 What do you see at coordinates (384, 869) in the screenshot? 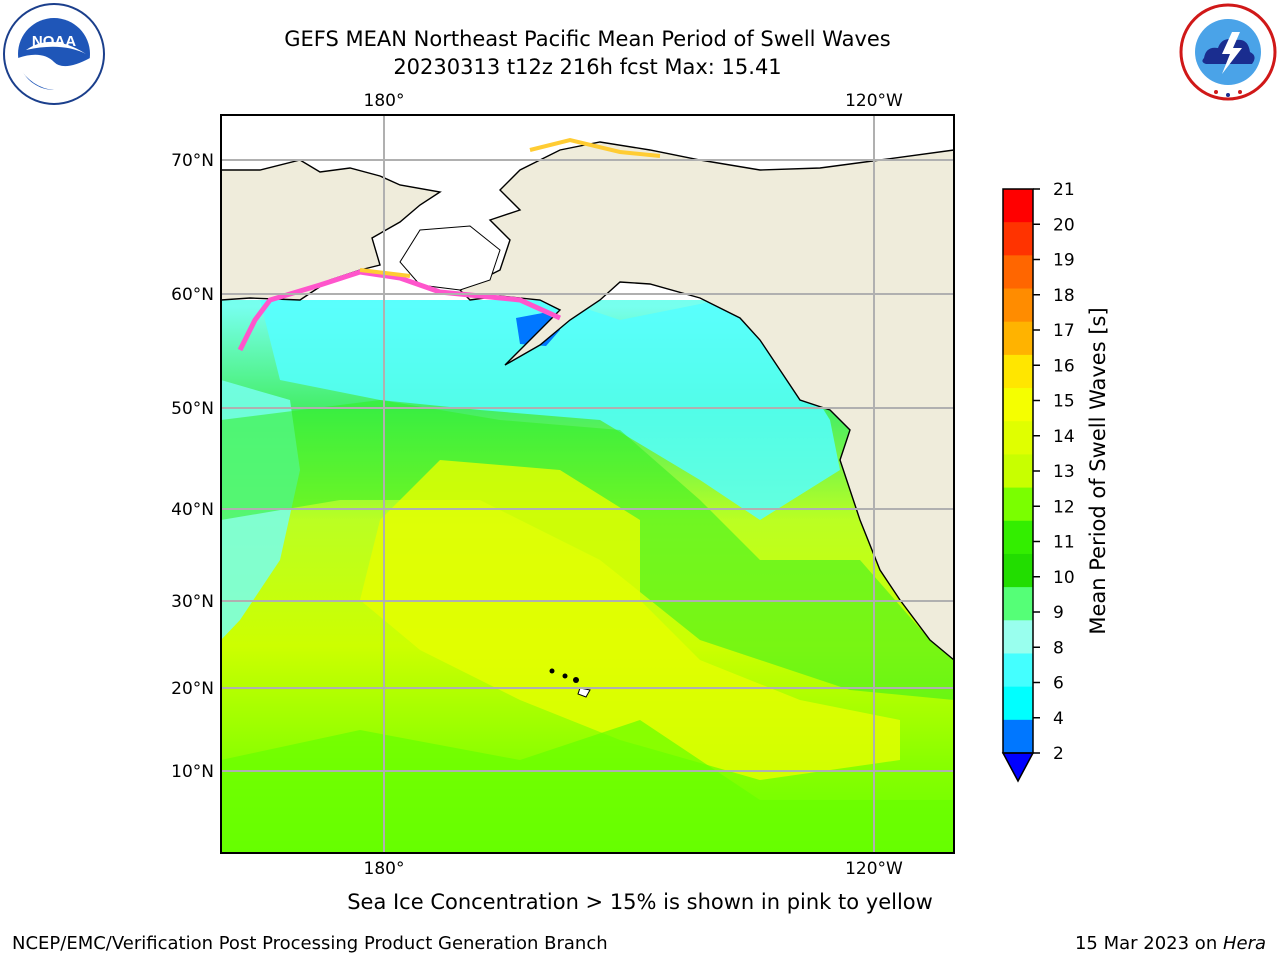
I see `lon-label-bottom: 180°` at bounding box center [384, 869].